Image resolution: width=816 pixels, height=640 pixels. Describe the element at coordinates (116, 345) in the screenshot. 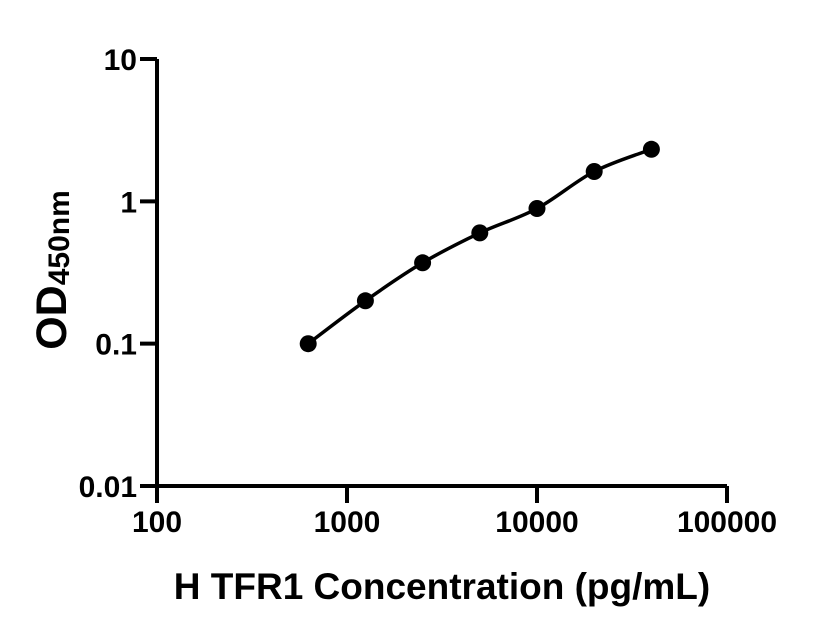

I see `y-tick-label: 0.1` at that location.